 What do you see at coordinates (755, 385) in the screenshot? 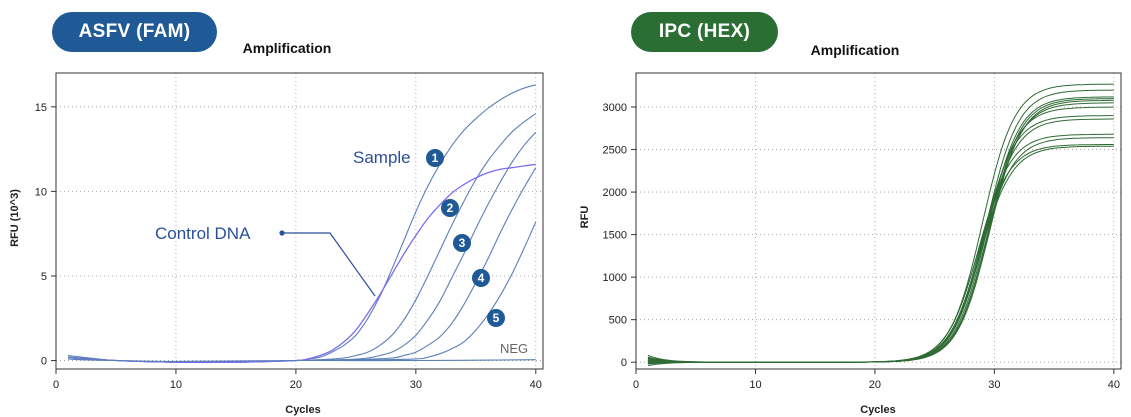
I see `right-x-tick-label: 10` at bounding box center [755, 385].